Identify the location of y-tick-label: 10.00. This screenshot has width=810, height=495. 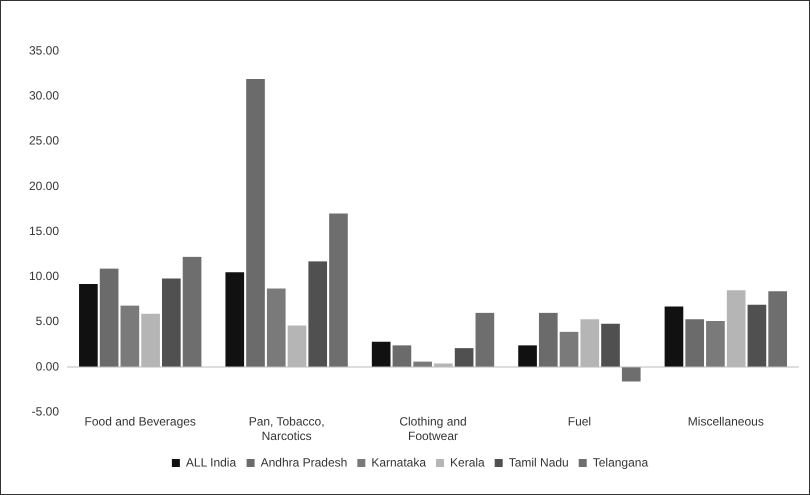
(44, 276).